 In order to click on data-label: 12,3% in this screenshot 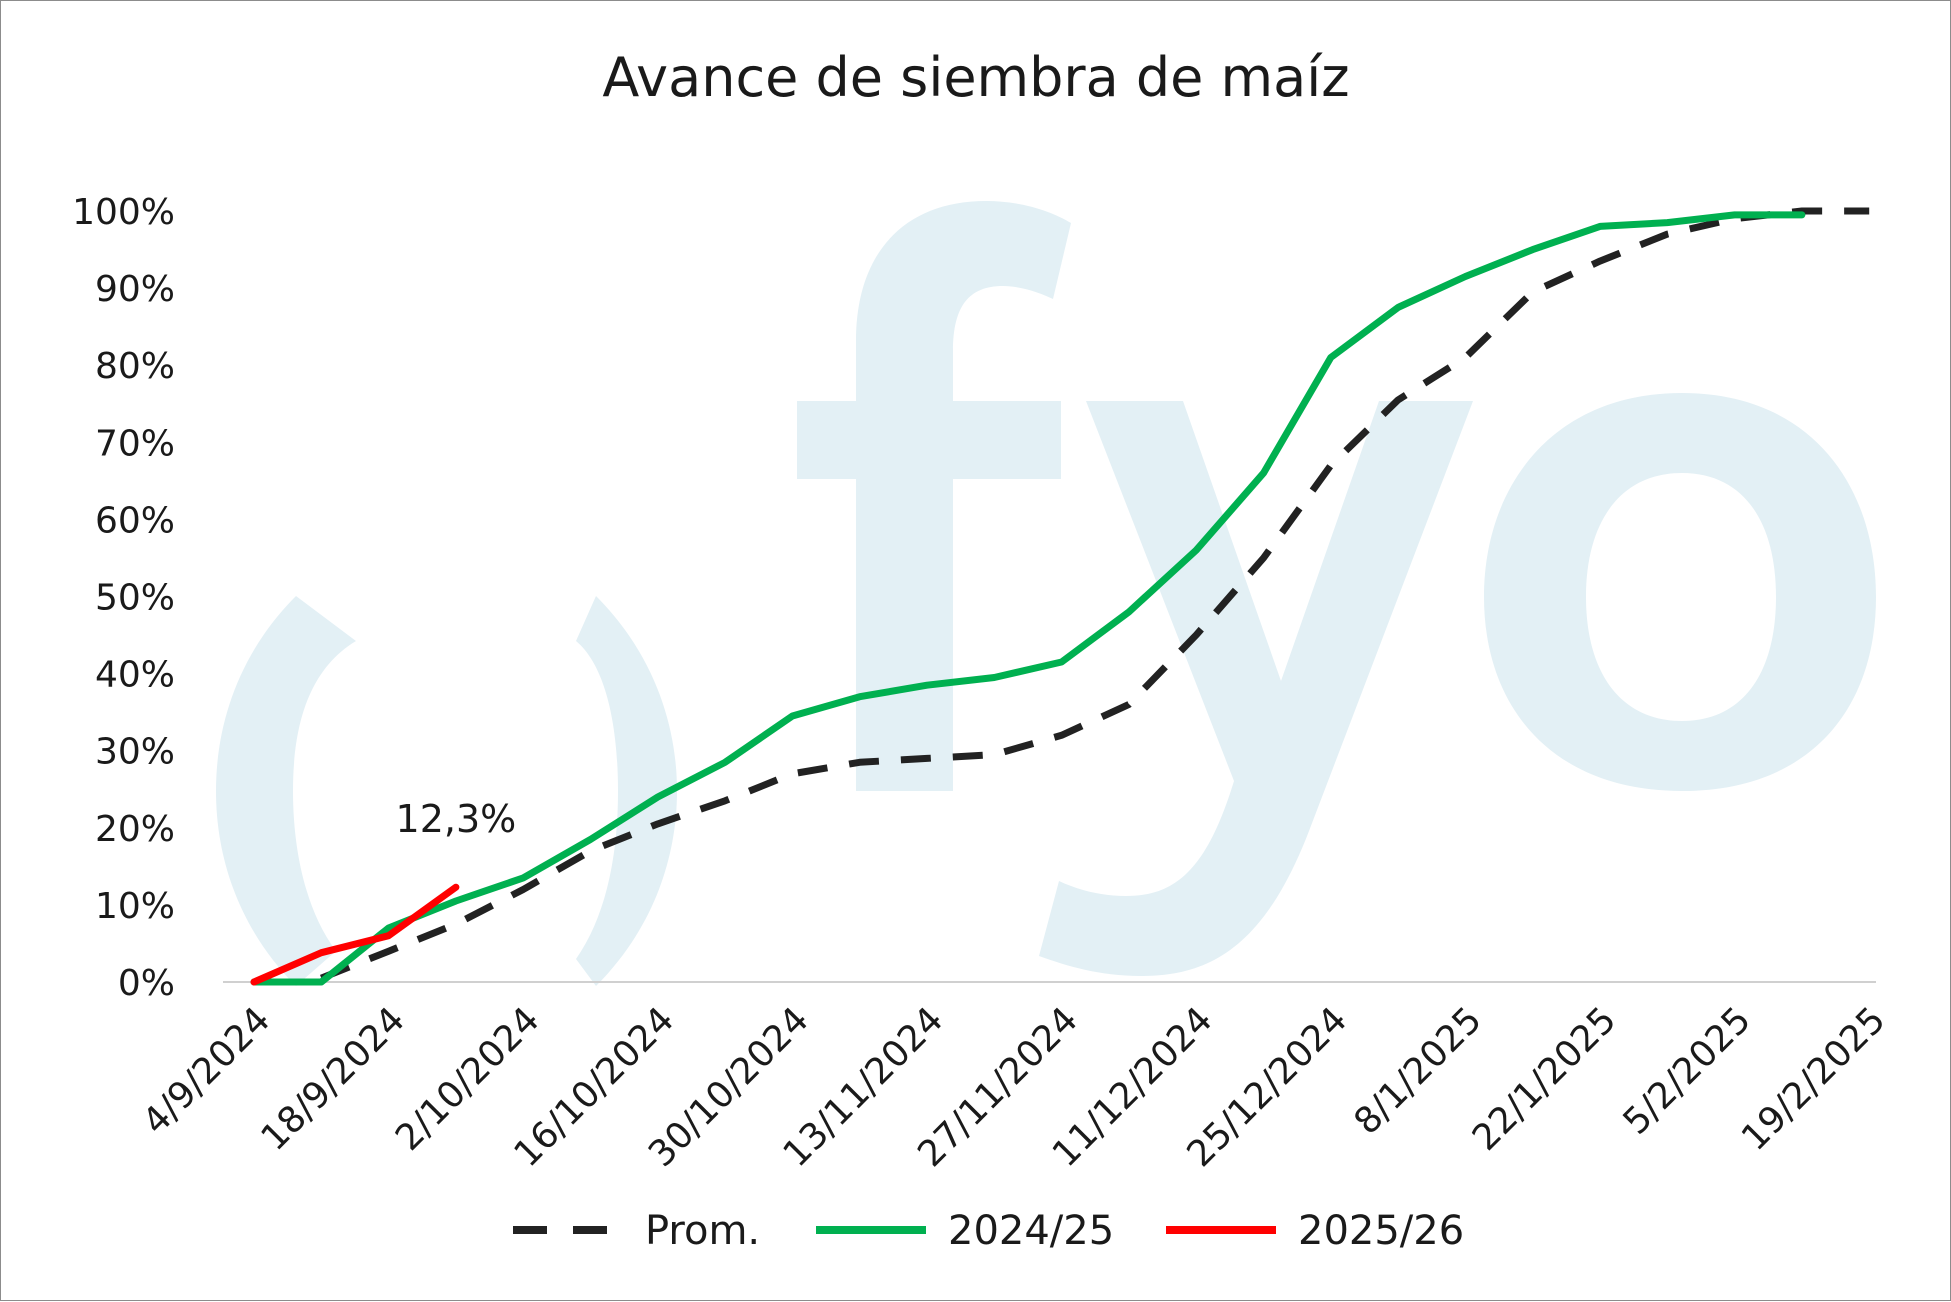, I will do `click(456, 819)`.